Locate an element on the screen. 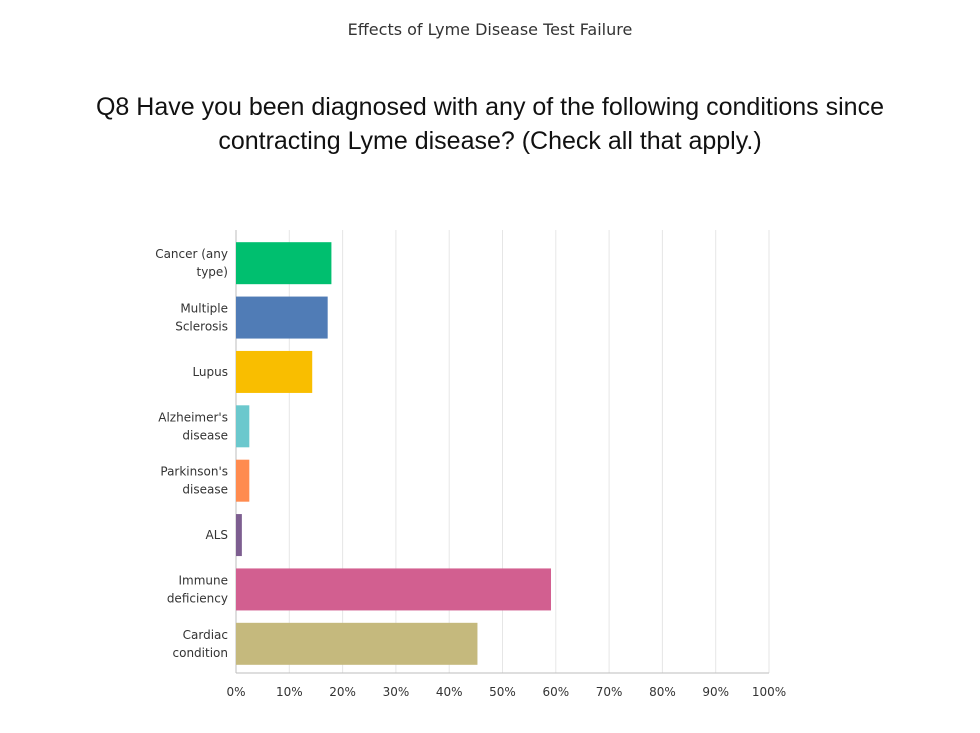 The image size is (980, 733). x-tick-label: 60% is located at coordinates (555, 692).